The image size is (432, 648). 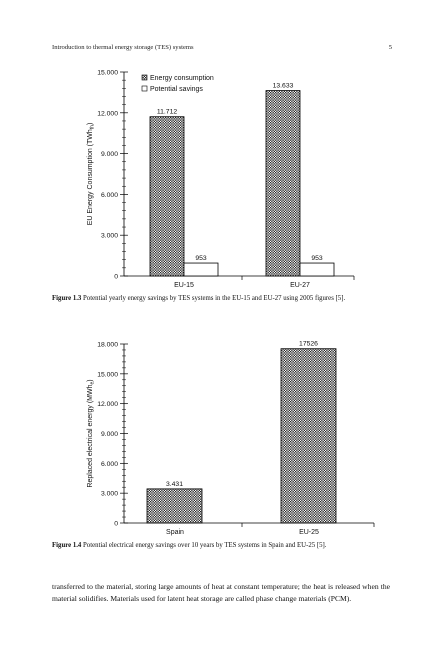 What do you see at coordinates (67, 545) in the screenshot?
I see `caption-label: Figure 1.4` at bounding box center [67, 545].